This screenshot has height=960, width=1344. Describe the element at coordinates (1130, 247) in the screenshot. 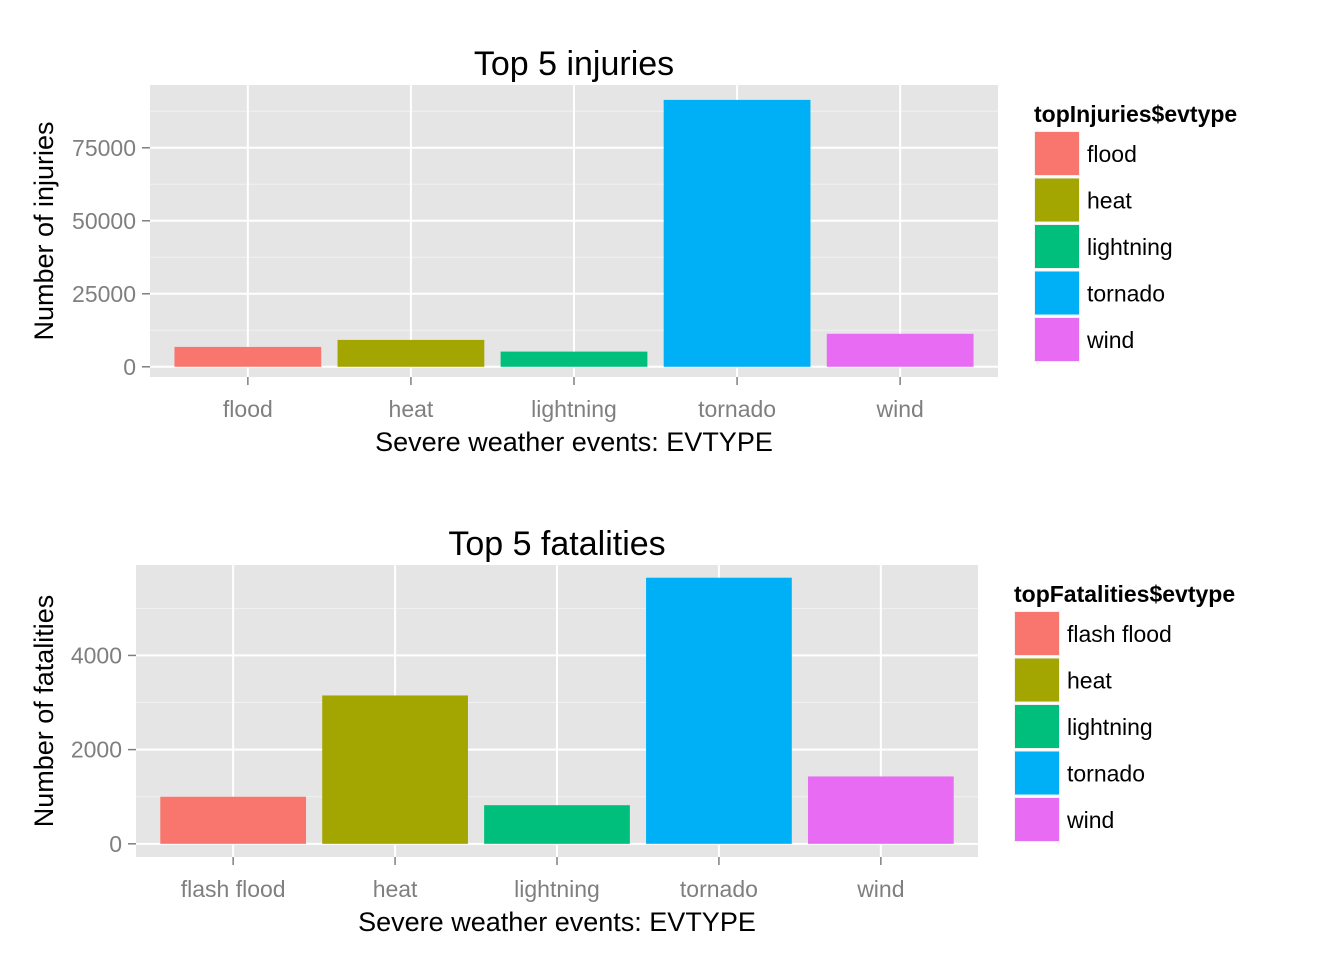

I see `injuries-legend-label: lightning` at that location.